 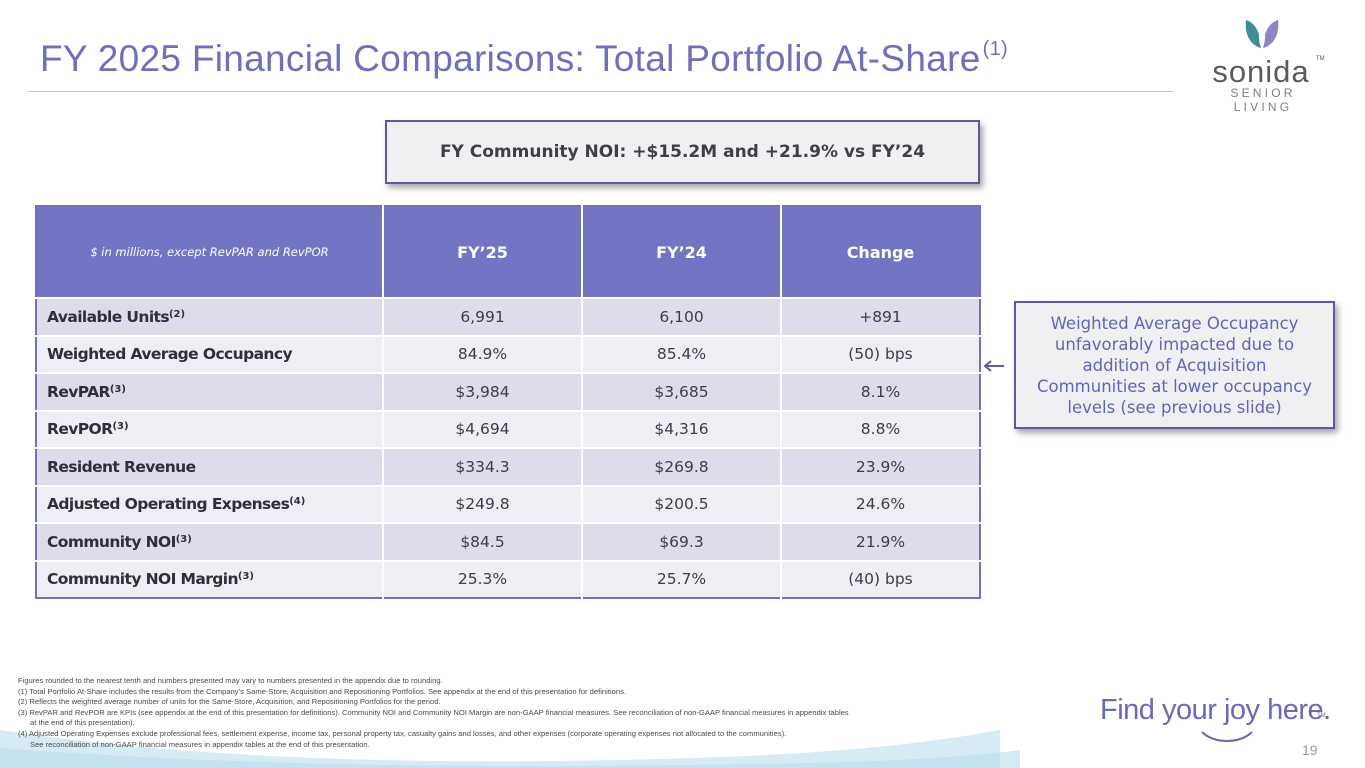 I want to click on row-label: Resident Revenue, so click(x=210, y=466).